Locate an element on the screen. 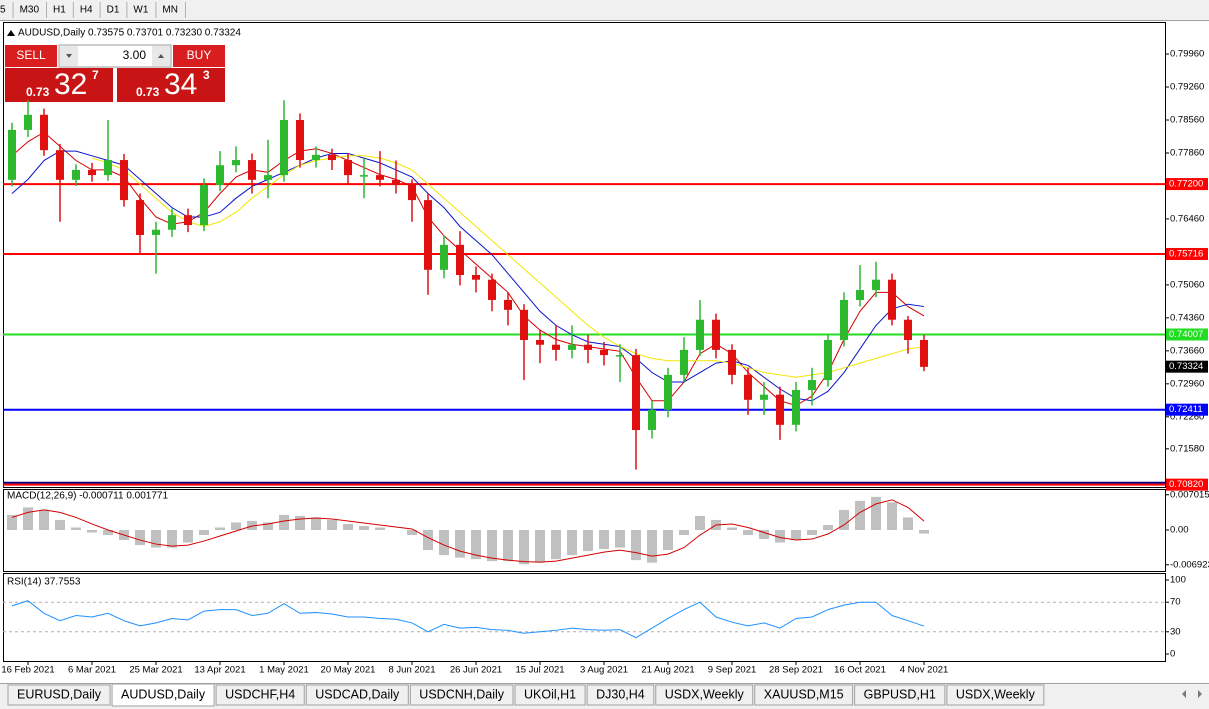 The image size is (1209, 709). x-tick-label: 15 Jul 2021 is located at coordinates (539, 670).